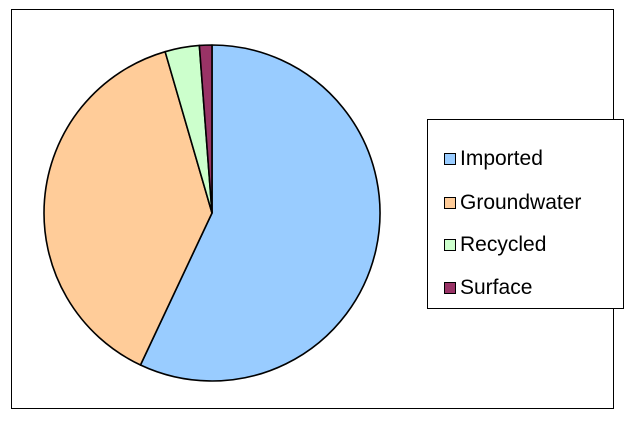 The image size is (626, 422). What do you see at coordinates (503, 244) in the screenshot?
I see `legend-label-recycled: Recycled` at bounding box center [503, 244].